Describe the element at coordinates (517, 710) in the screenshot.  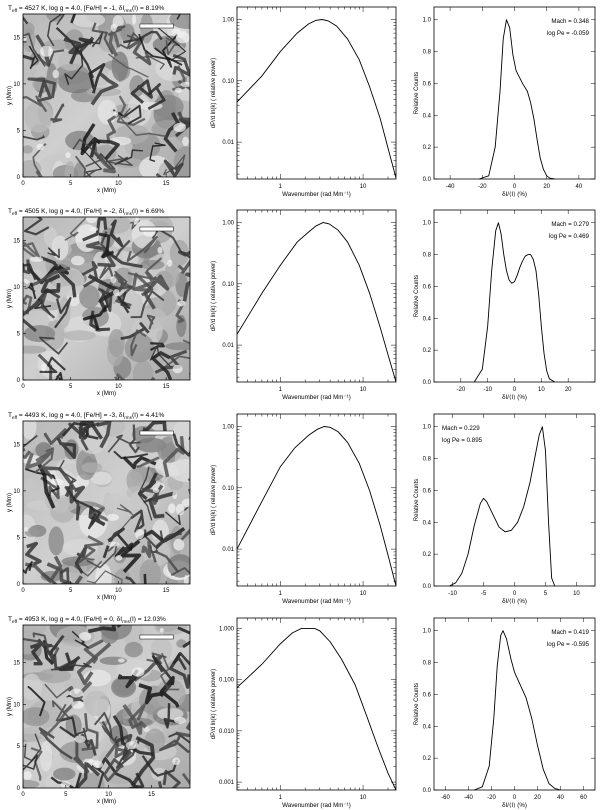
I see `histogram-line` at that location.